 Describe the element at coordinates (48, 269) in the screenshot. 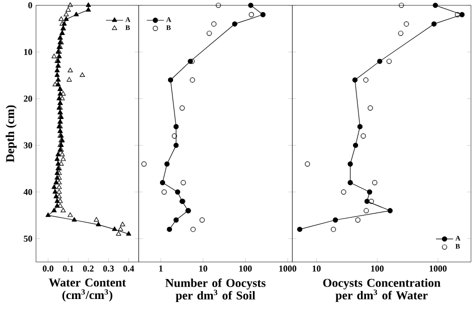

I see `x-tick-label: 0.0` at that location.